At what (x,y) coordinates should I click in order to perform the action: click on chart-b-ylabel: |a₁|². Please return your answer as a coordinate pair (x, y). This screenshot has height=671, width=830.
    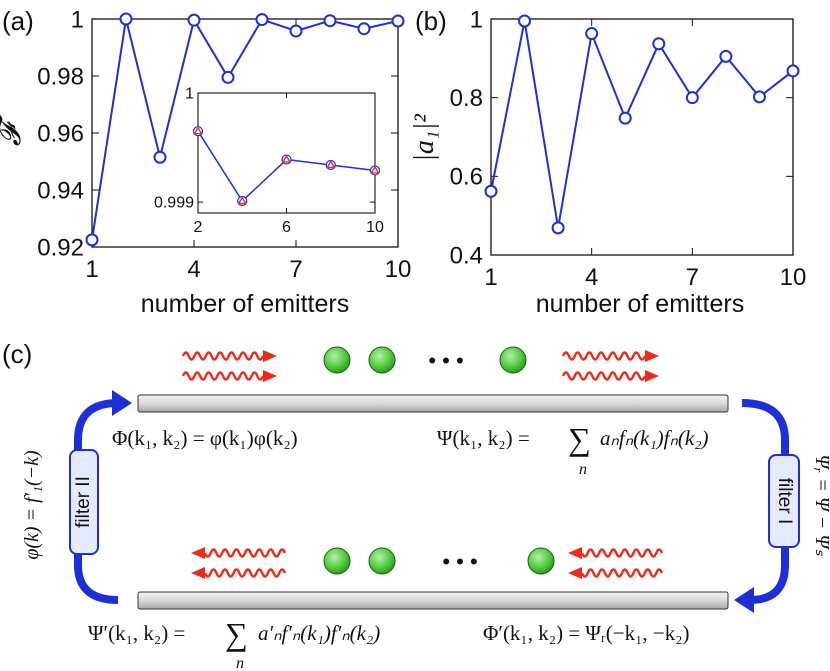
    Looking at the image, I should click on (424, 138).